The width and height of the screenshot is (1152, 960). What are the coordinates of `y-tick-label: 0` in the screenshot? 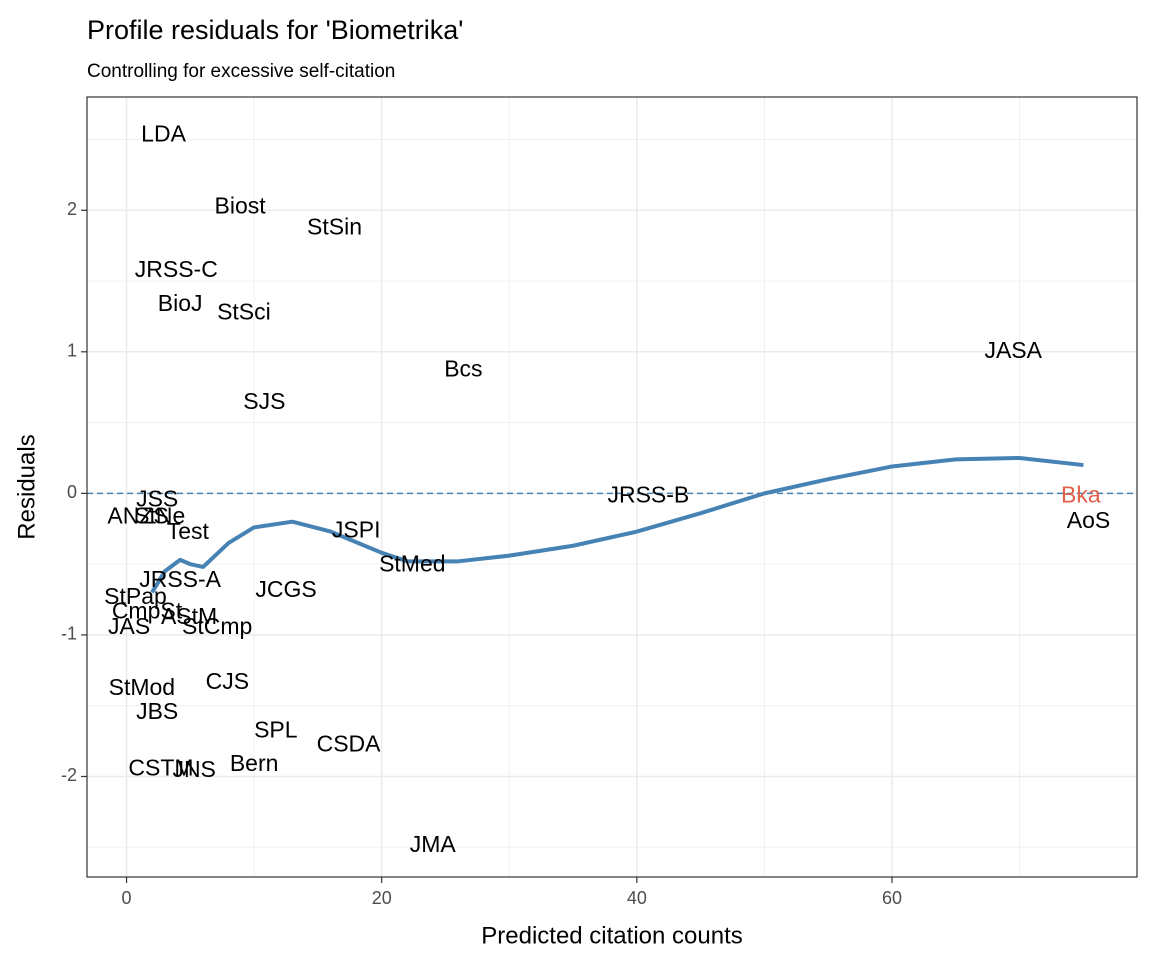 It's located at (72, 492).